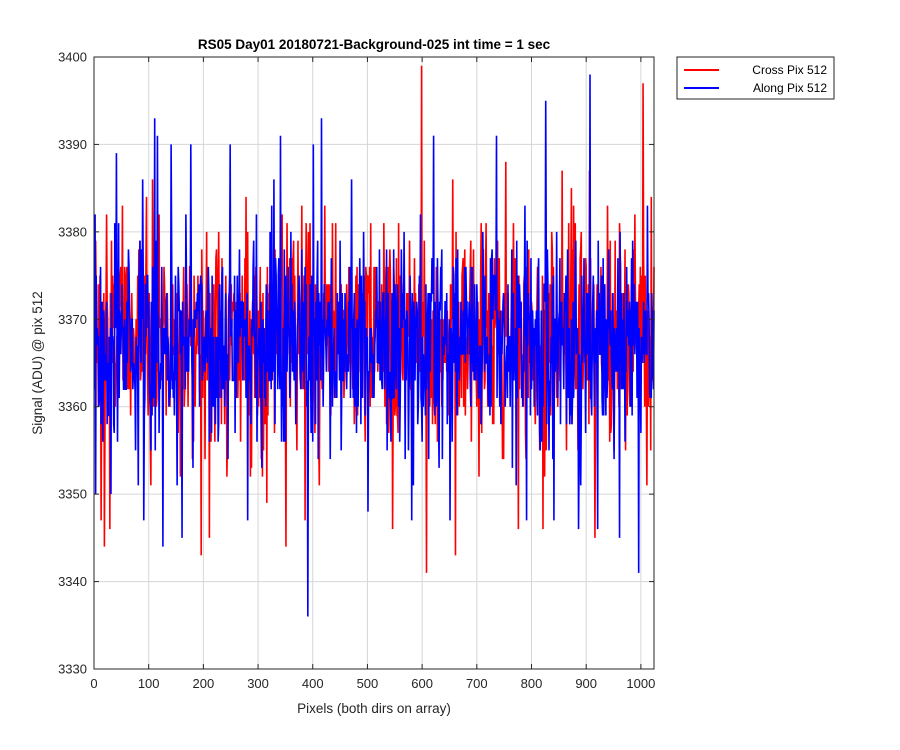 This screenshot has width=900, height=750. Describe the element at coordinates (368, 683) in the screenshot. I see `x-tick-label: 500` at that location.